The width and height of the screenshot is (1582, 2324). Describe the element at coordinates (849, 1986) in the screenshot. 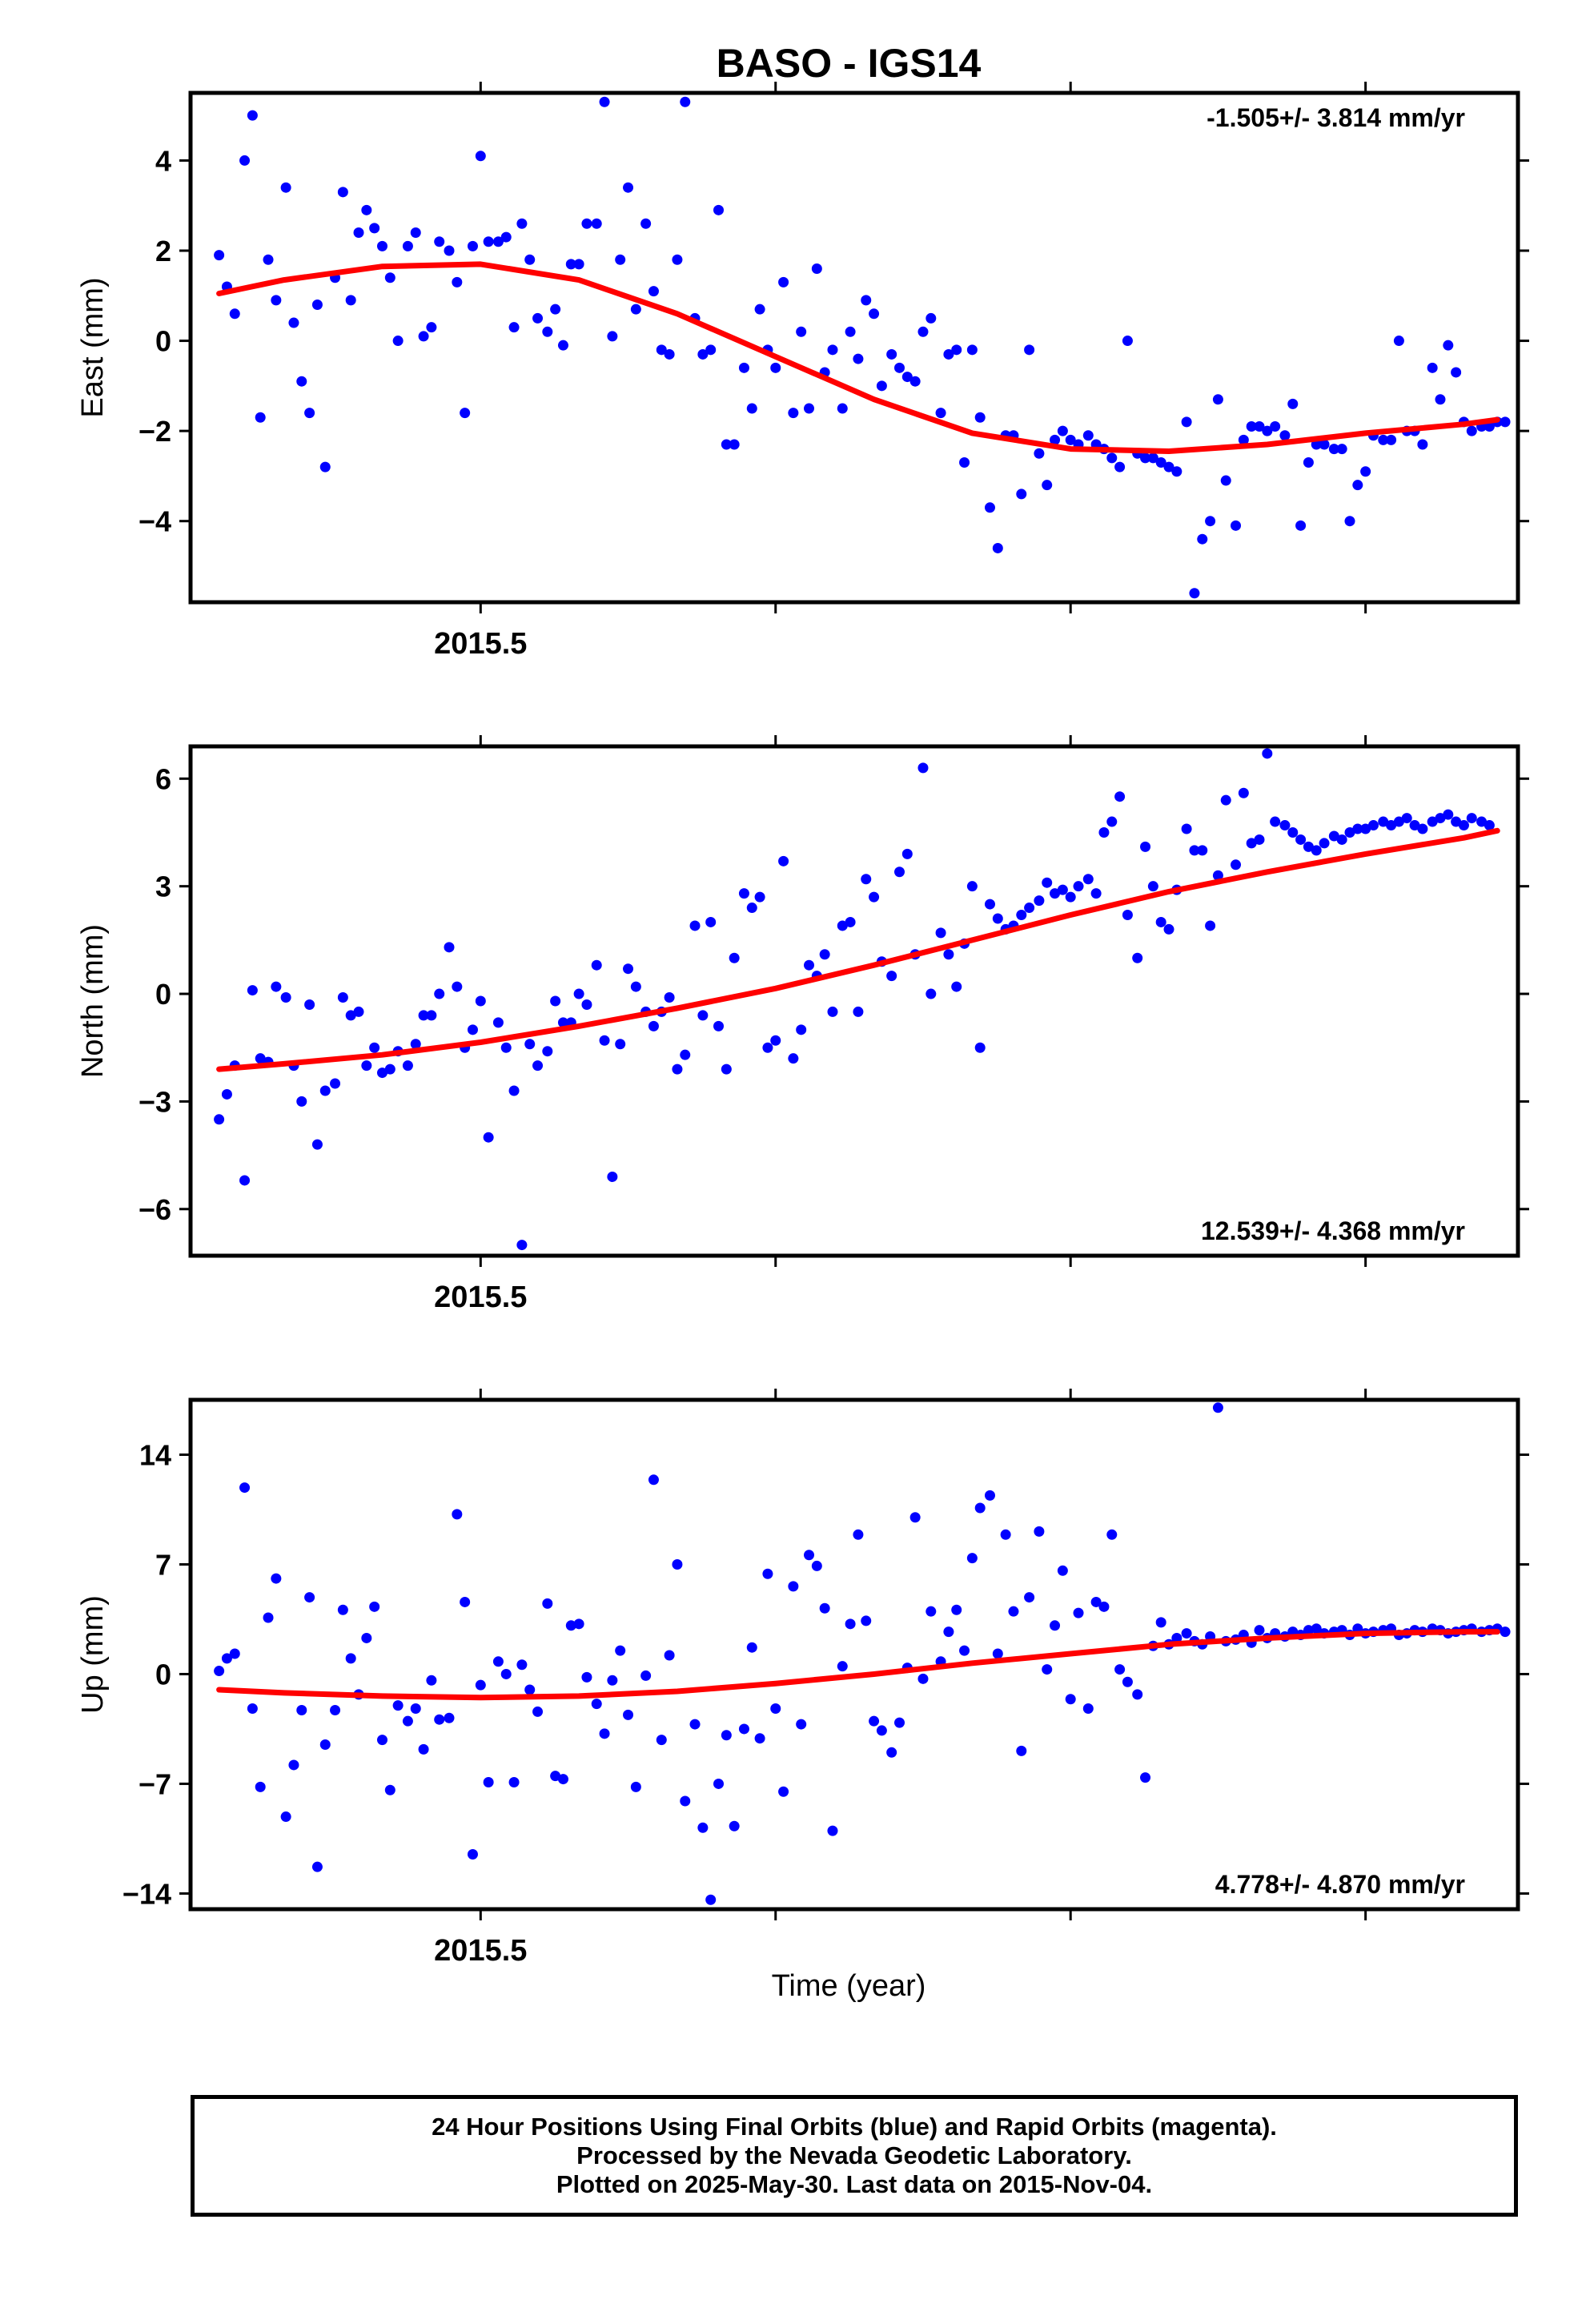

I see `x-axis-label: Time (year)` at that location.